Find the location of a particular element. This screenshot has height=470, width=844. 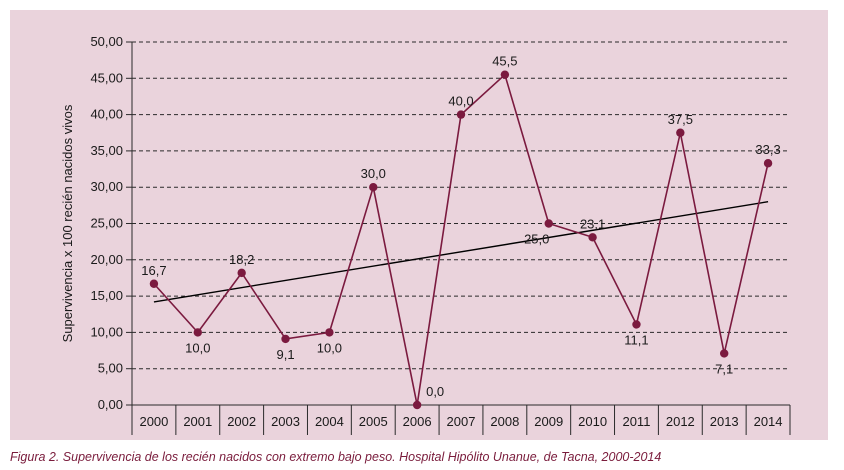

y-tick-label: 20,00 is located at coordinates (106, 259).